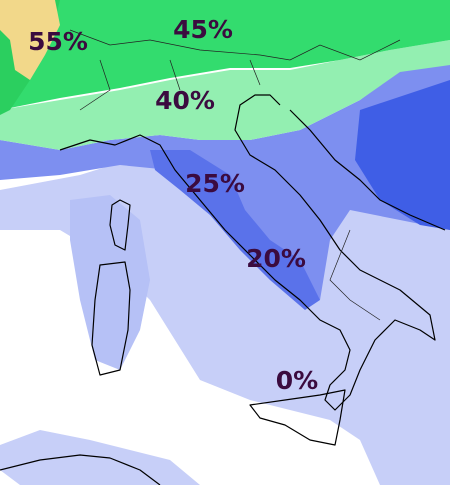  What do you see at coordinates (215, 183) in the screenshot?
I see `map-label: 25%` at bounding box center [215, 183].